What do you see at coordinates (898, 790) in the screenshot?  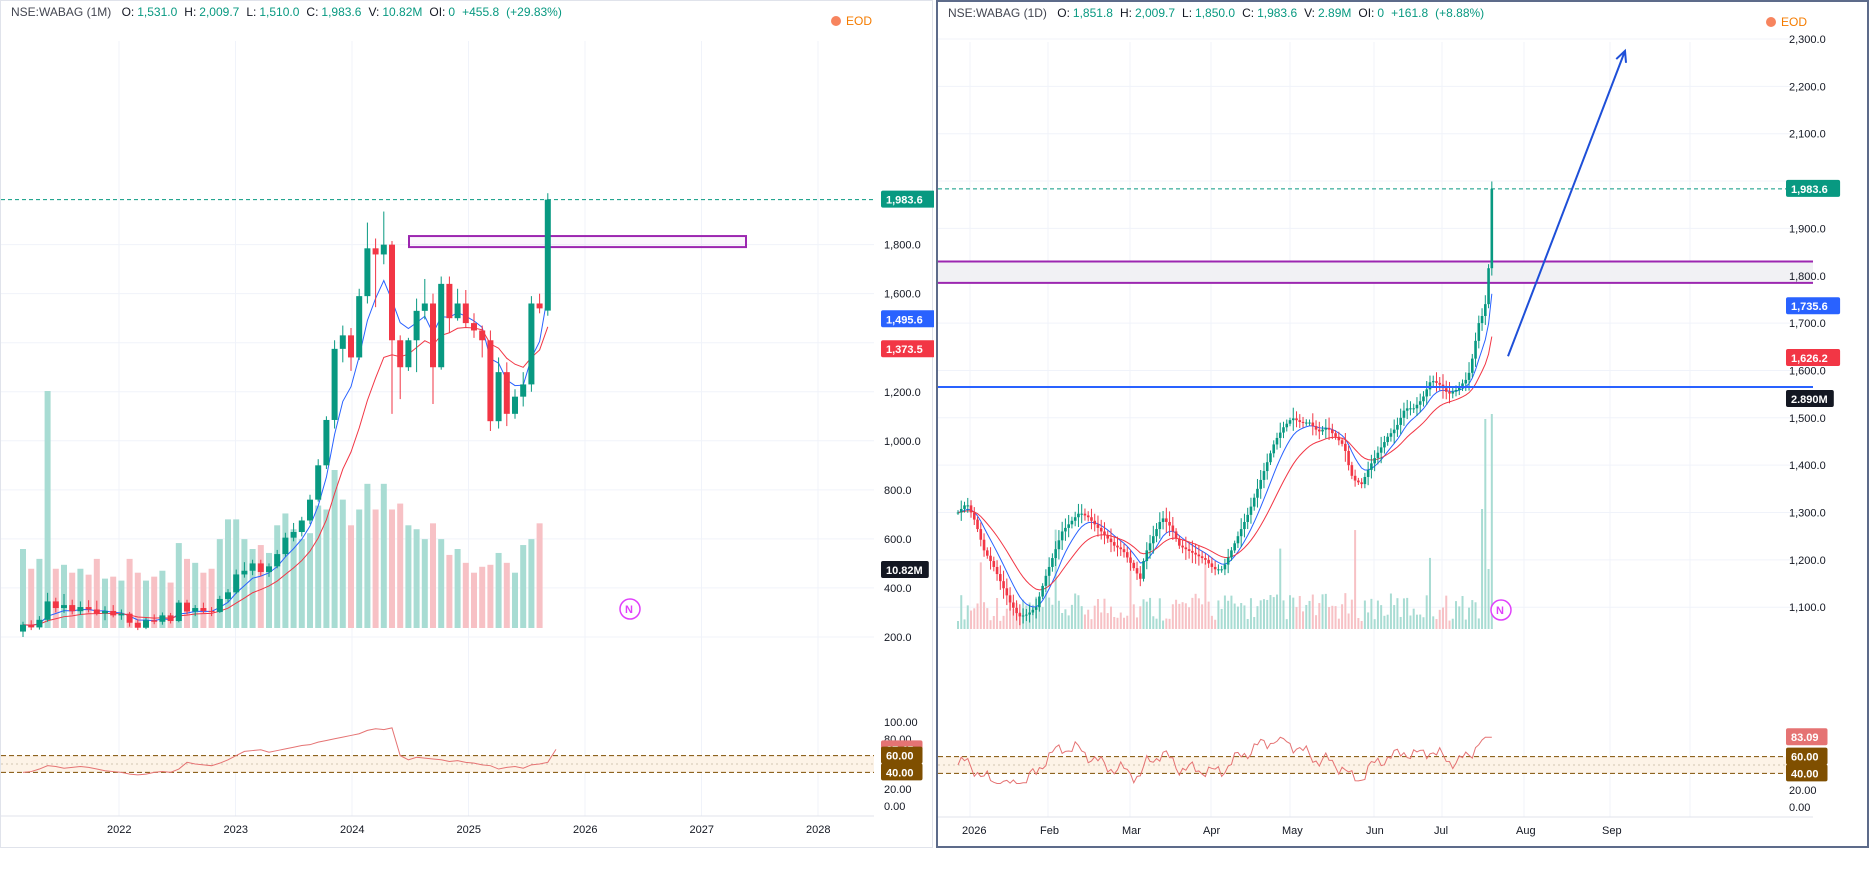 I see `rsi-tick-label: 20.00` at bounding box center [898, 790].